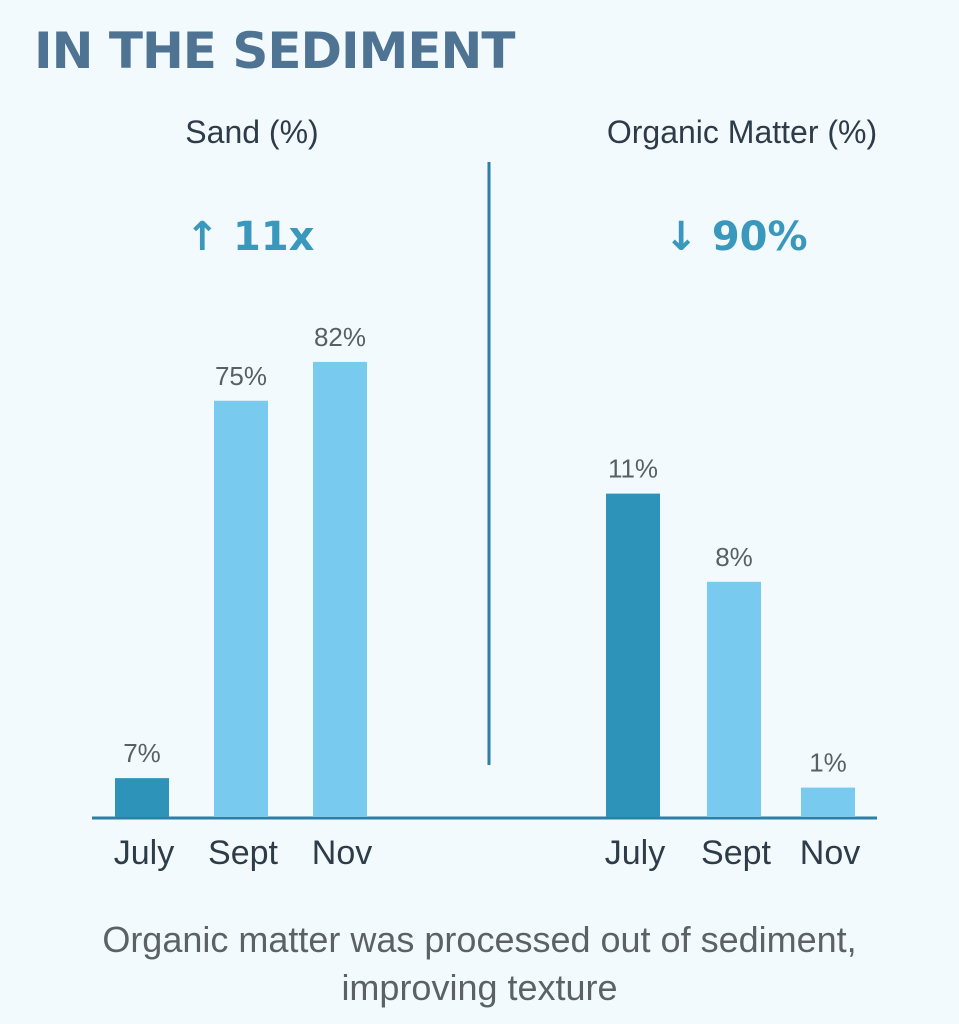  I want to click on change-badge-organic: ↓ 90%, so click(735, 237).